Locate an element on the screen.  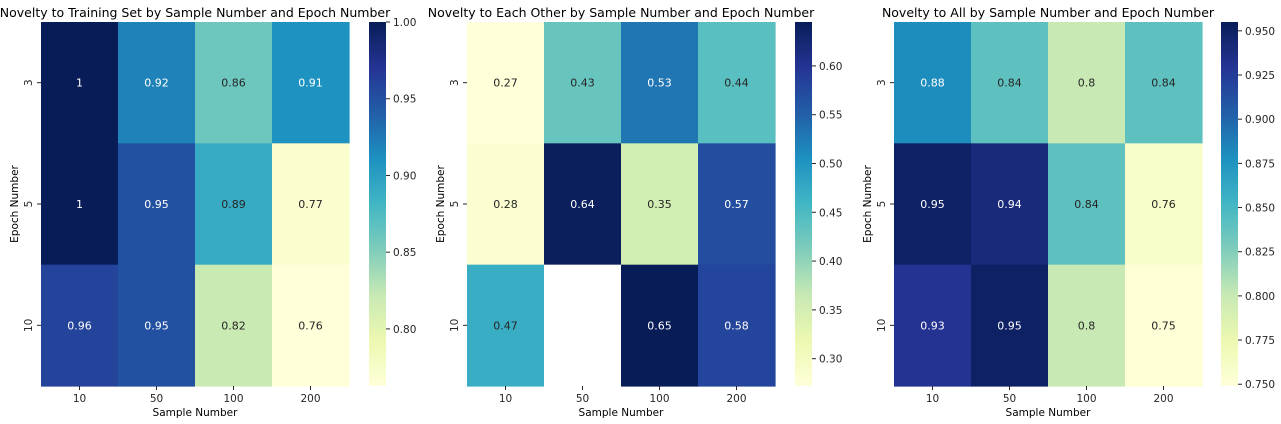
cell-annotation: 0.58 is located at coordinates (736, 325).